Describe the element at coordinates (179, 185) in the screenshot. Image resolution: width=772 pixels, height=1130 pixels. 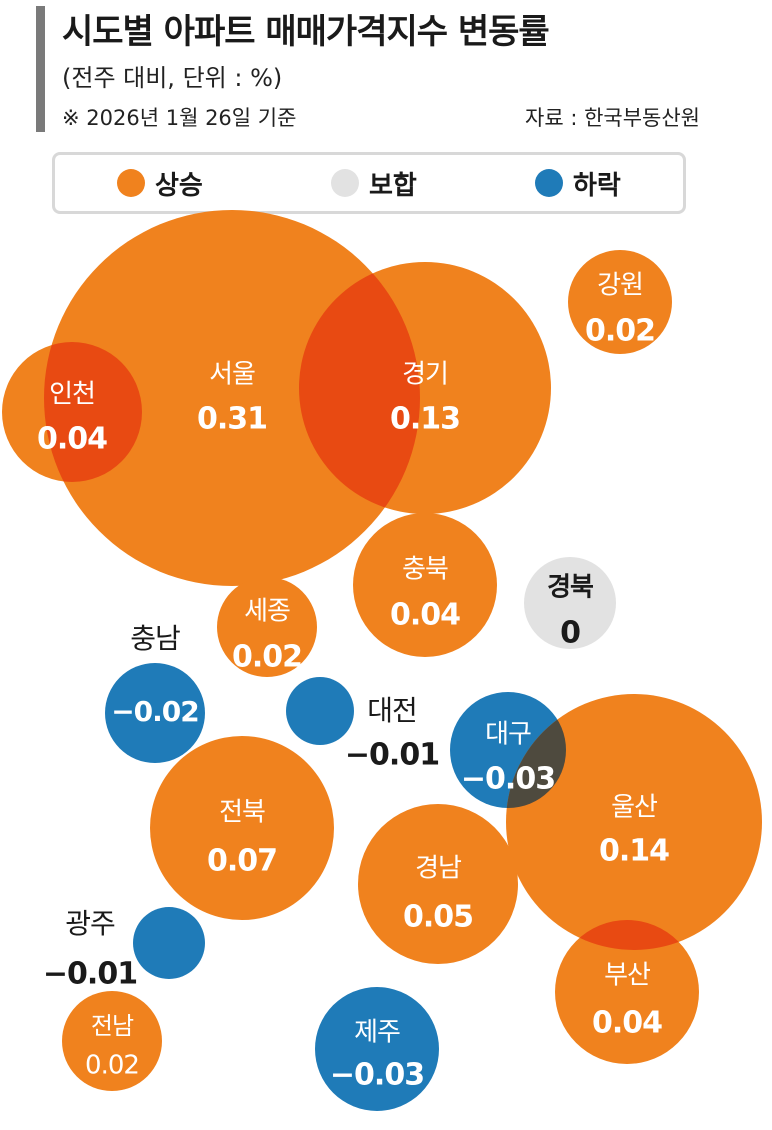
I see `legend-label-up: 상승` at that location.